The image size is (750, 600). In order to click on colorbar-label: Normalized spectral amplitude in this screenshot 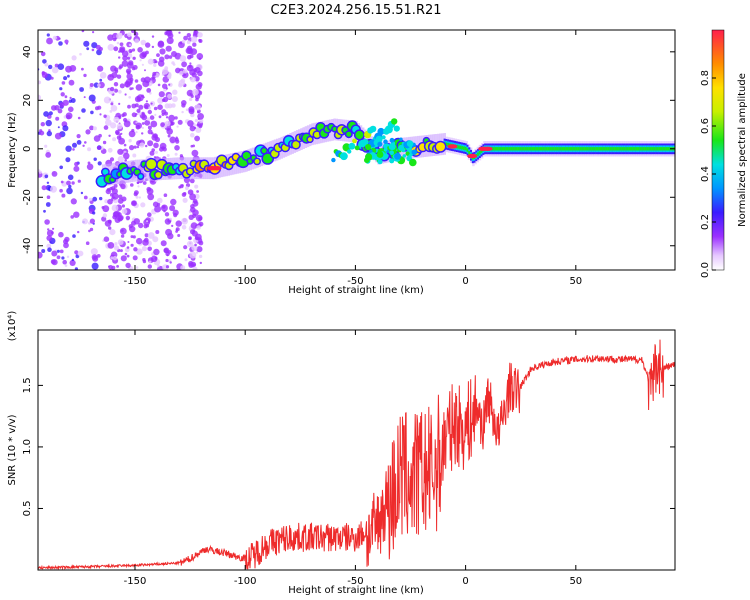, I will do `click(742, 150)`.